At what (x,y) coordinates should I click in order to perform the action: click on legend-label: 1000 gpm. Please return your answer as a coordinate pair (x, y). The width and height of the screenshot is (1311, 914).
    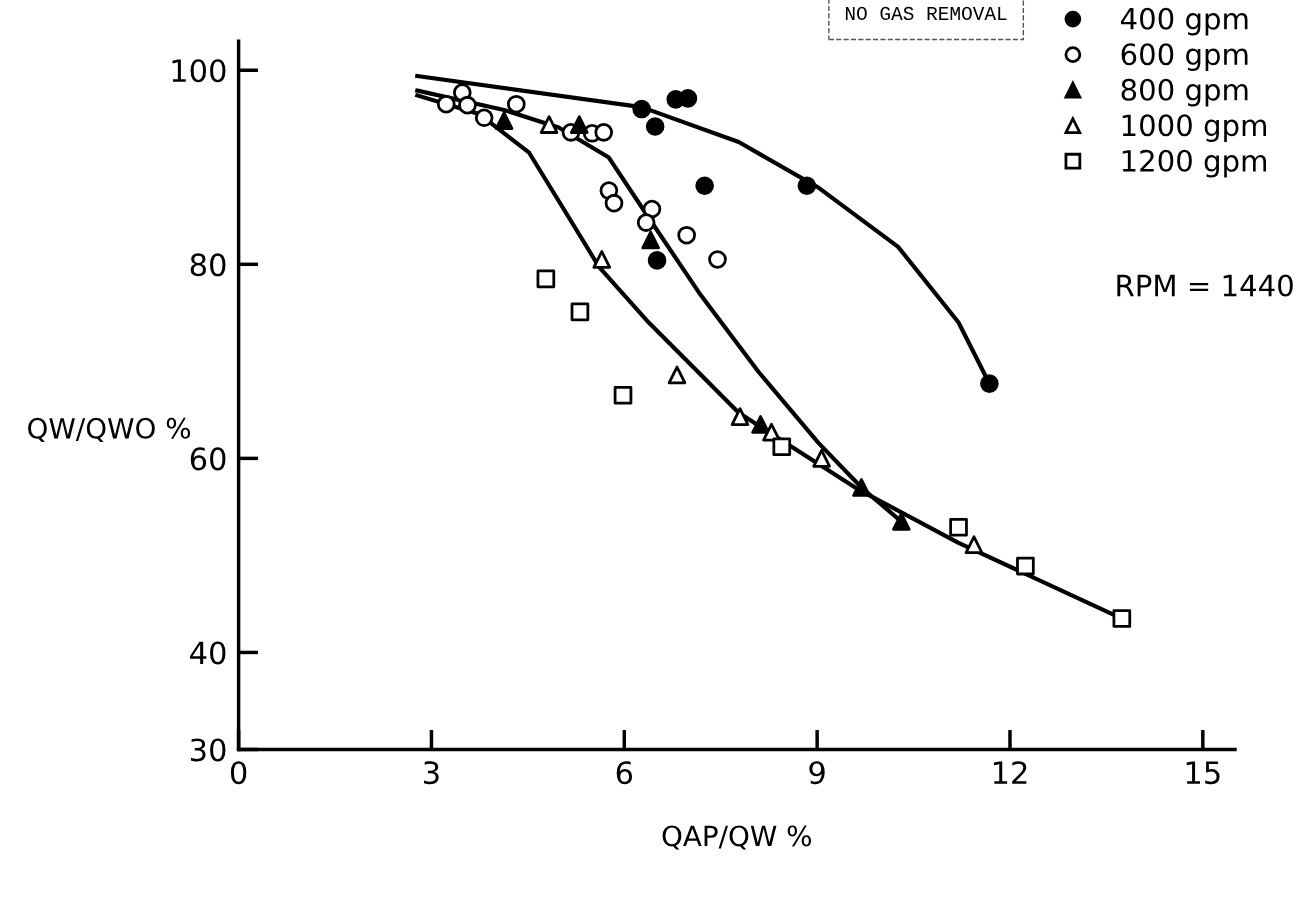
    Looking at the image, I should click on (1194, 128).